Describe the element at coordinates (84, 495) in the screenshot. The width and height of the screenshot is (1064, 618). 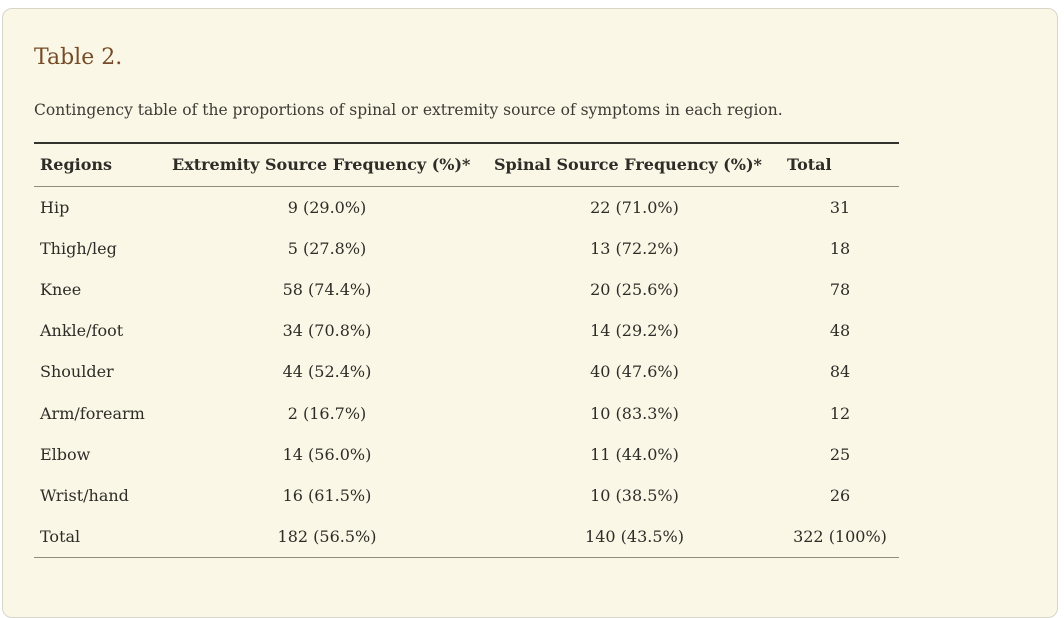
I see `table-cell: Wrist/hand` at that location.